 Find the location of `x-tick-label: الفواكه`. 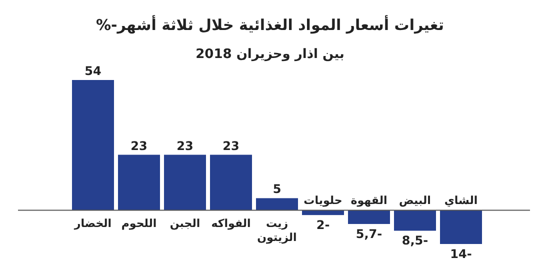

x-tick-label: الفواكه is located at coordinates (231, 223).